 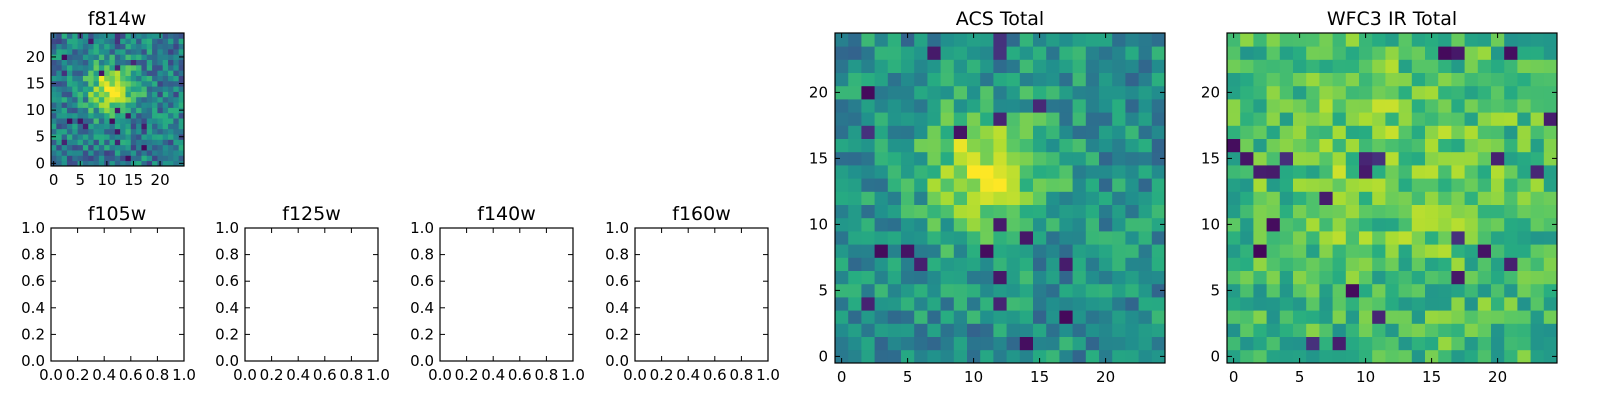 I want to click on x-tick-label: 0.6, so click(x=715, y=375).